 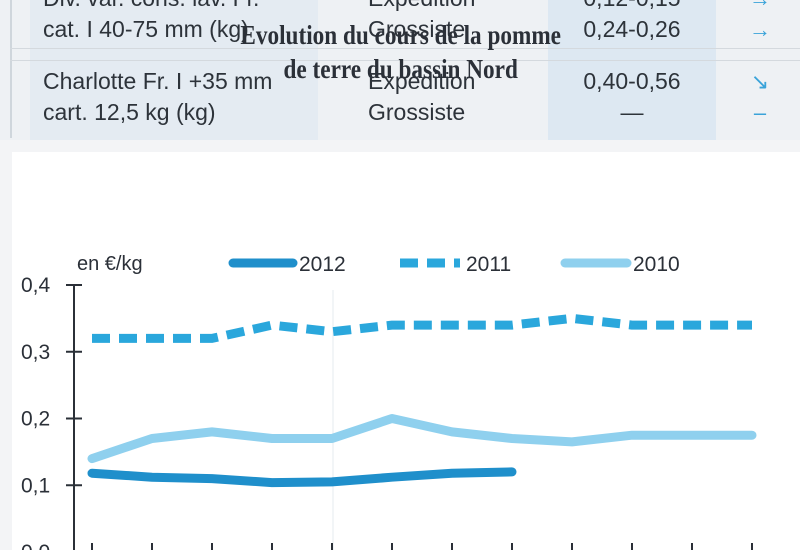 What do you see at coordinates (151, 7) in the screenshot?
I see `product-line: Div. var. cons. lav. Fr.` at bounding box center [151, 7].